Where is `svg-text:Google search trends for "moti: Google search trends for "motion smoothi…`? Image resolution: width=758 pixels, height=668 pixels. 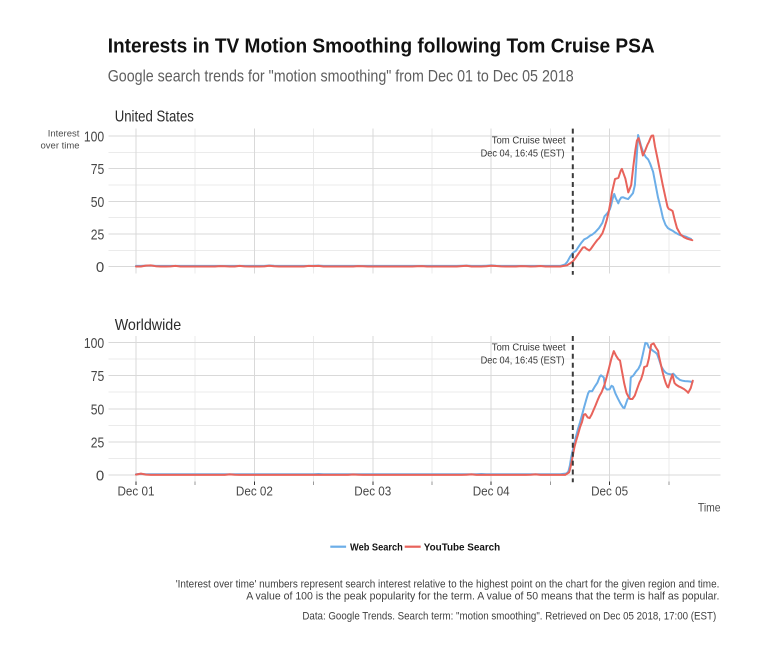 svg-text:Google search trends for "moti: Google search trends for "motion smoothi… is located at coordinates (341, 75).